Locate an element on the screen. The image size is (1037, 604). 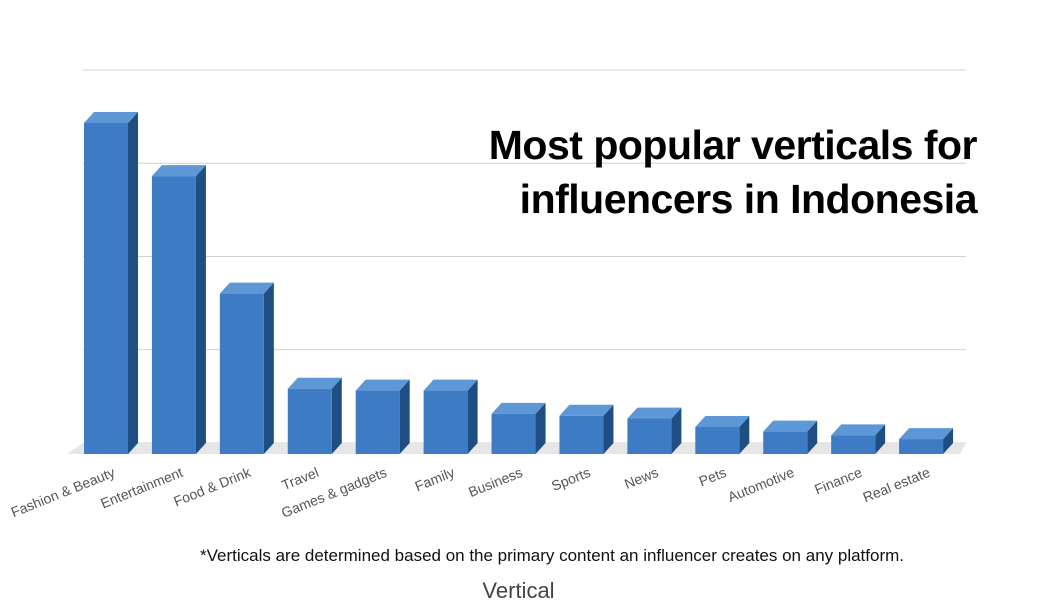
x-tick-label: Family is located at coordinates (435, 479).